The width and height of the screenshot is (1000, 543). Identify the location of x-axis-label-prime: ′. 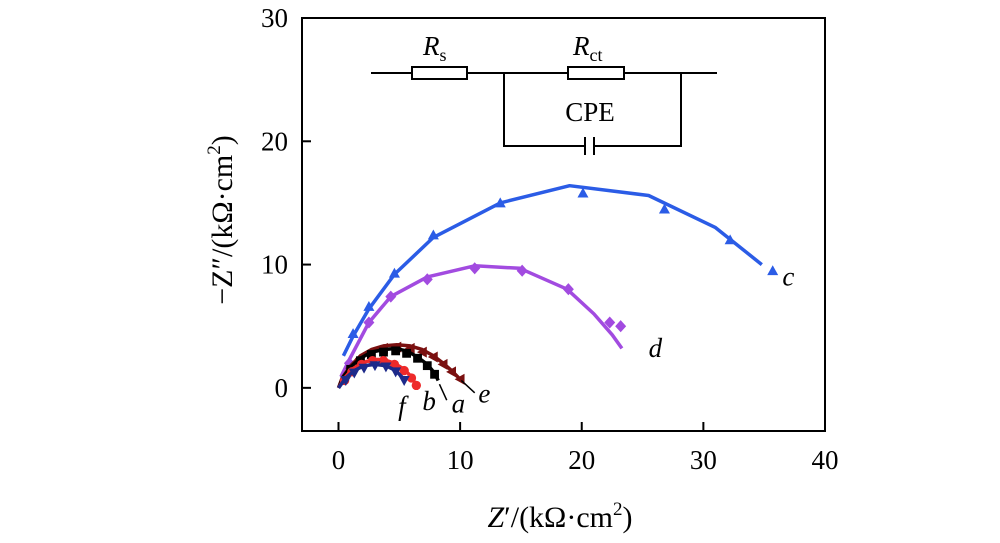
(507, 517).